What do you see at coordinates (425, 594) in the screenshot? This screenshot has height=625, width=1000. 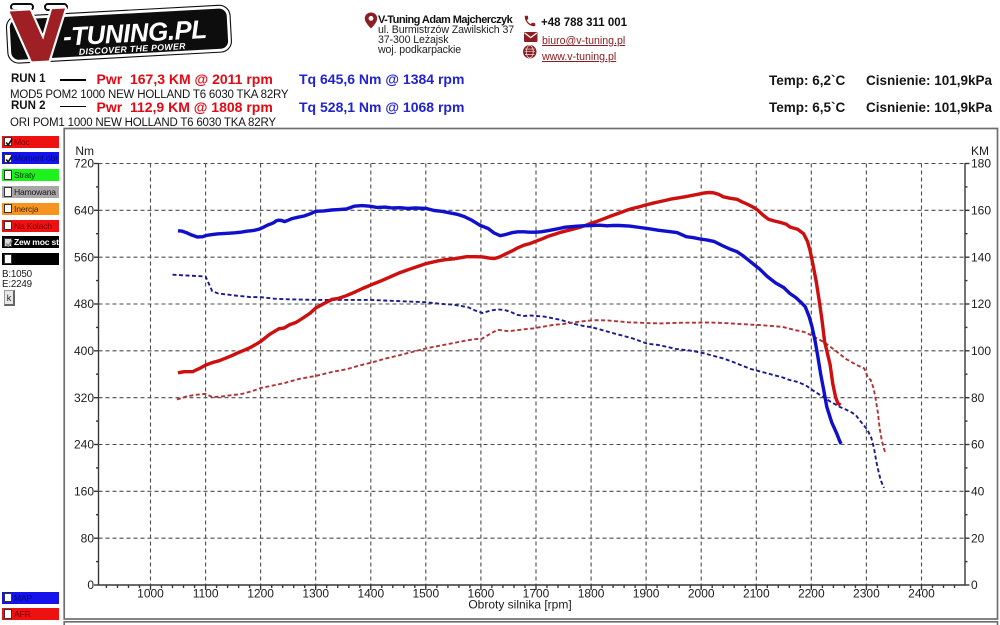 I see `svg-text: 1500` at bounding box center [425, 594].